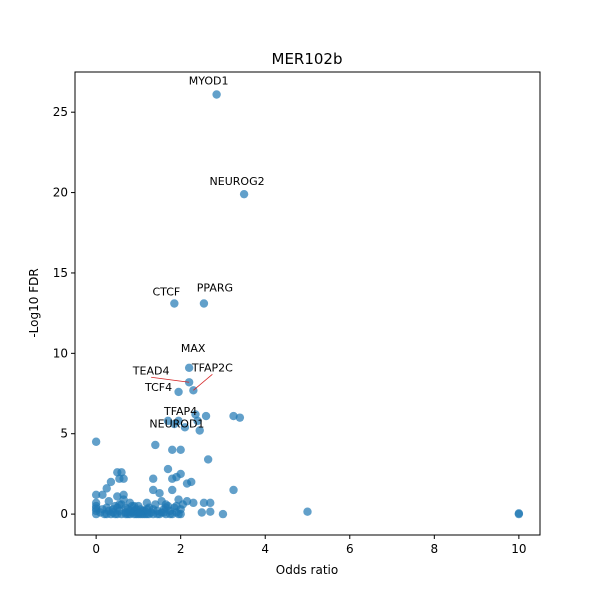 This screenshot has height=600, width=600. I want to click on x-tick-label: 10, so click(518, 549).